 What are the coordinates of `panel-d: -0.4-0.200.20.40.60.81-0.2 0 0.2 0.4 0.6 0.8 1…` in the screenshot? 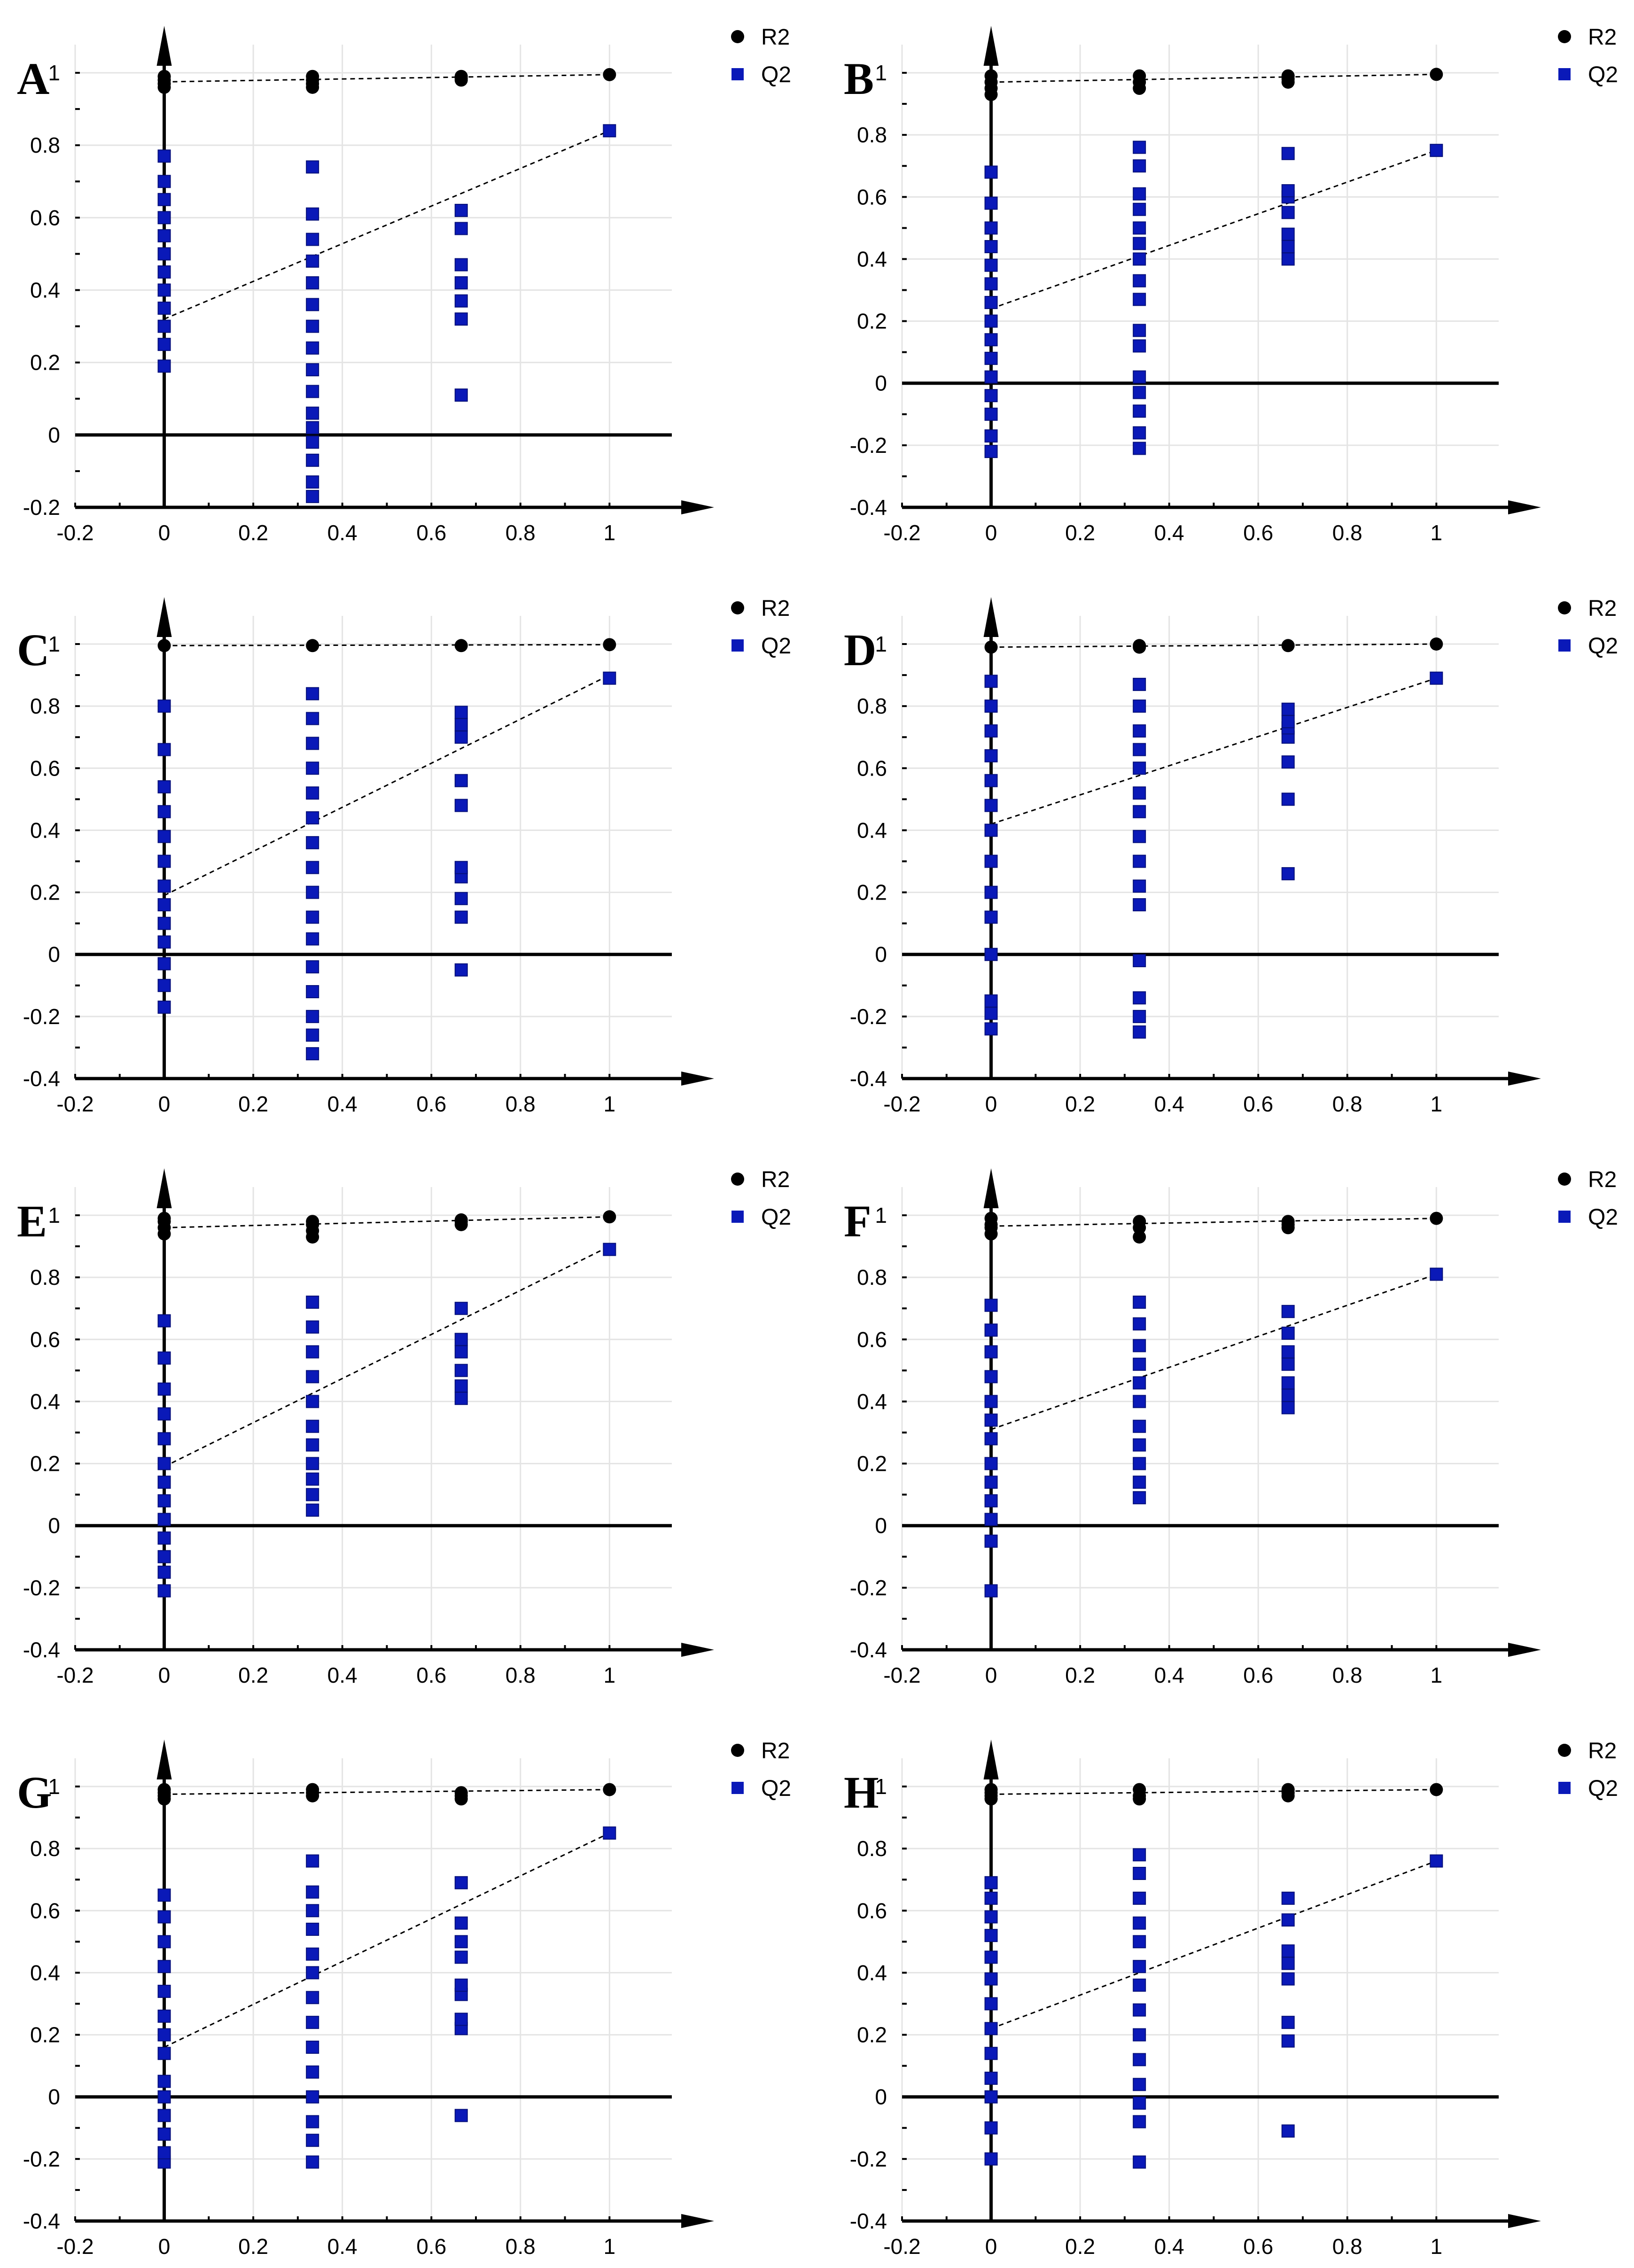 It's located at (1231, 856).